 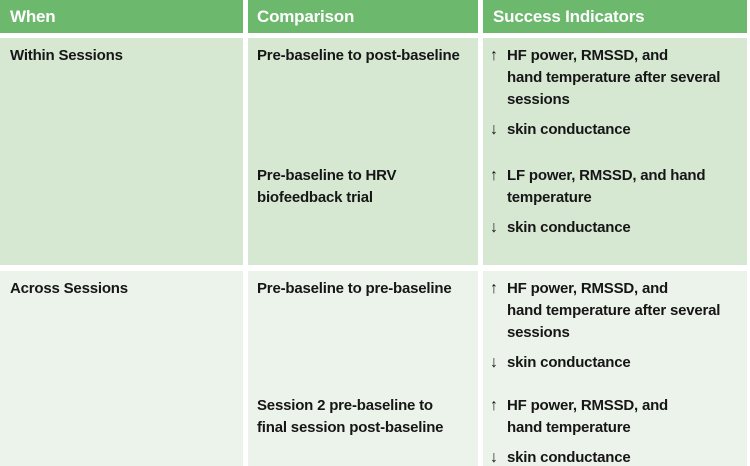 What do you see at coordinates (306, 16) in the screenshot?
I see `header-label-comparison: Comparison` at bounding box center [306, 16].